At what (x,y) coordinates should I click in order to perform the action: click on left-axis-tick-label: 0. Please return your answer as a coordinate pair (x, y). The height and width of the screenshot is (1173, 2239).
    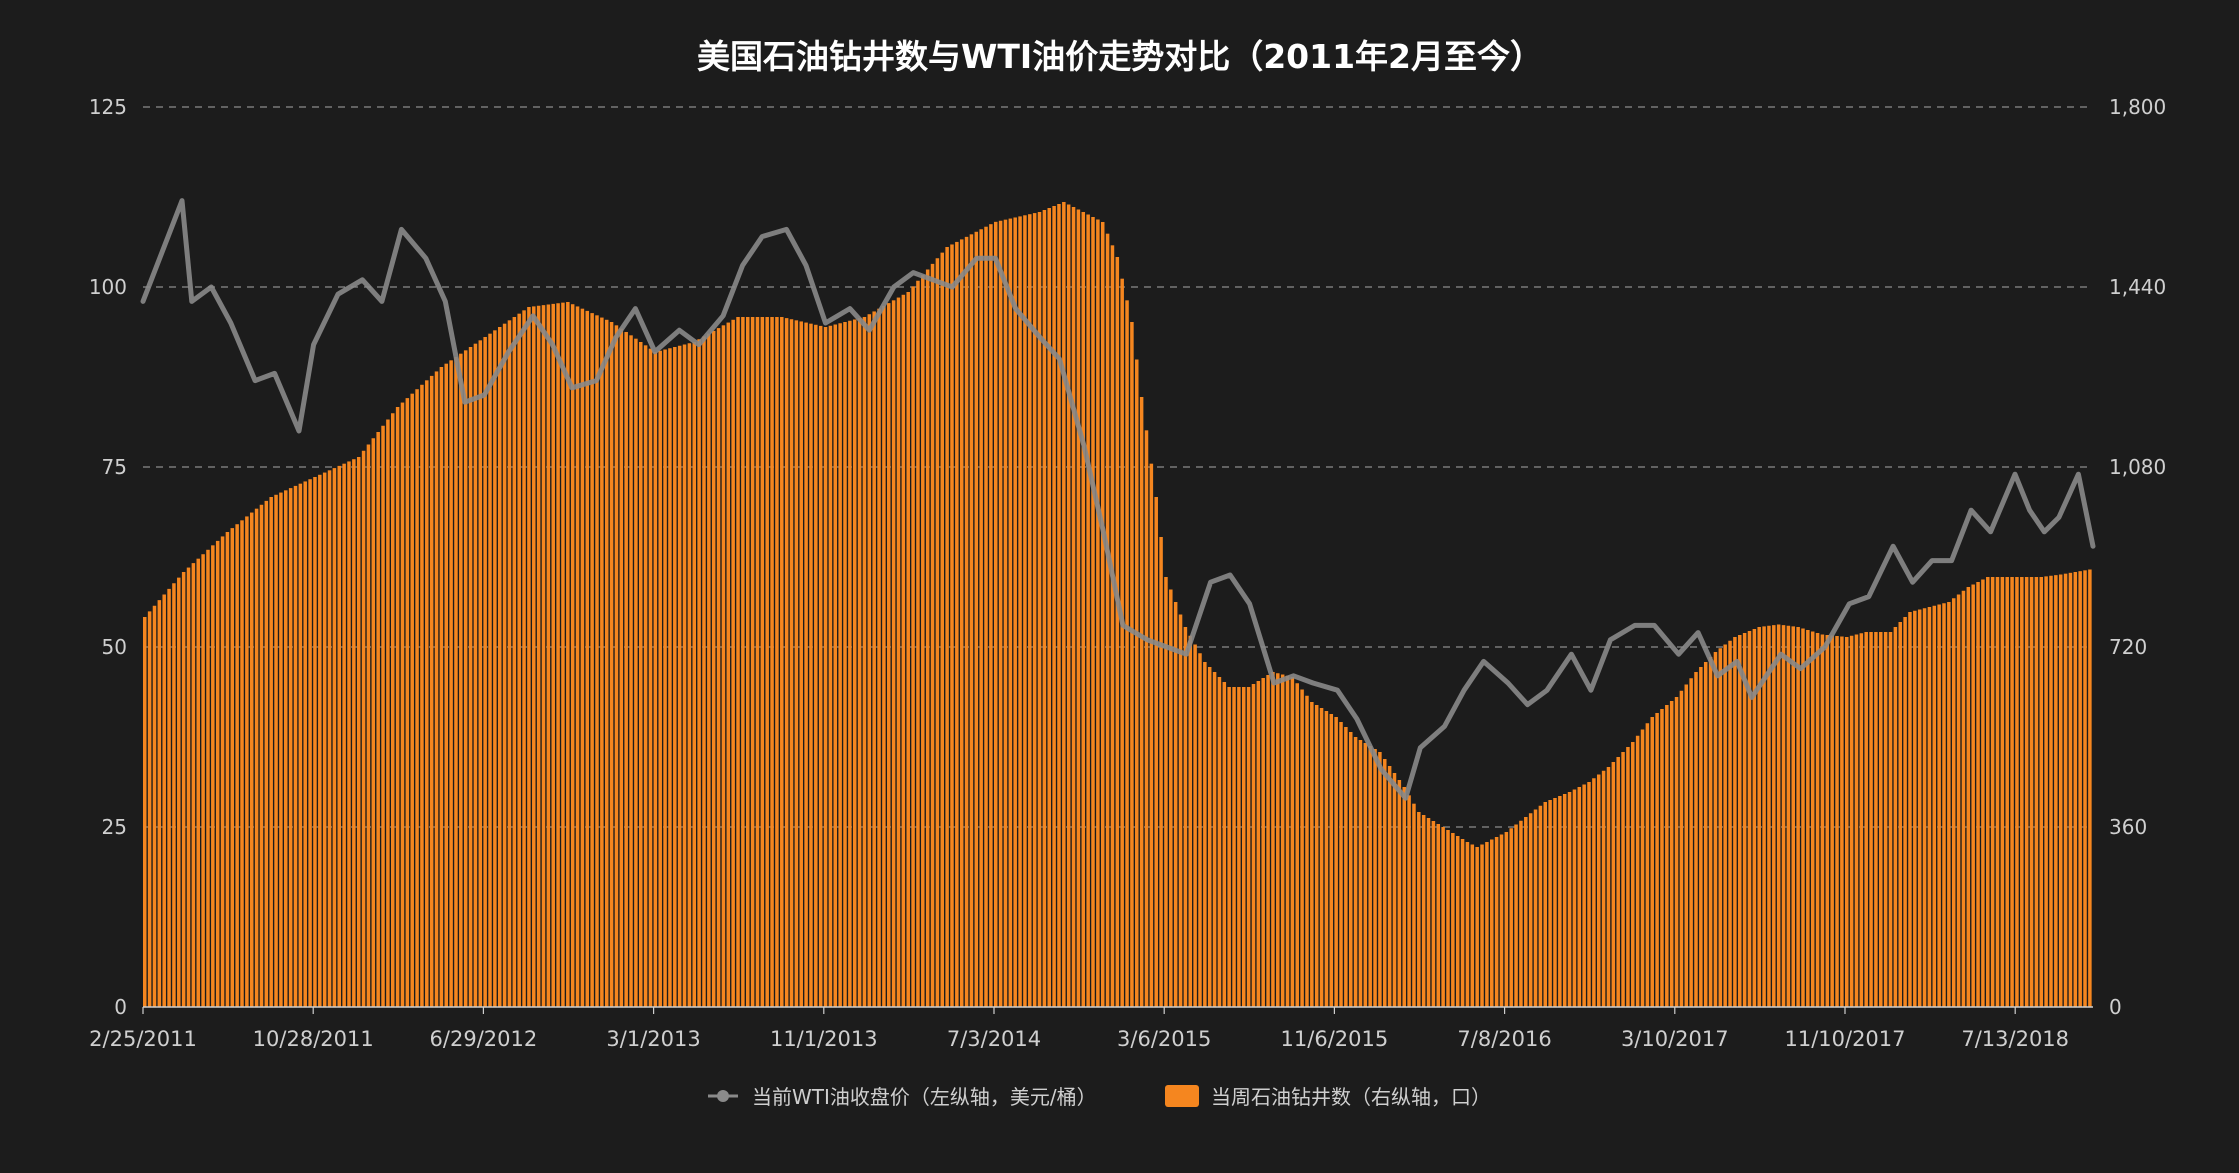
    Looking at the image, I should click on (120, 1007).